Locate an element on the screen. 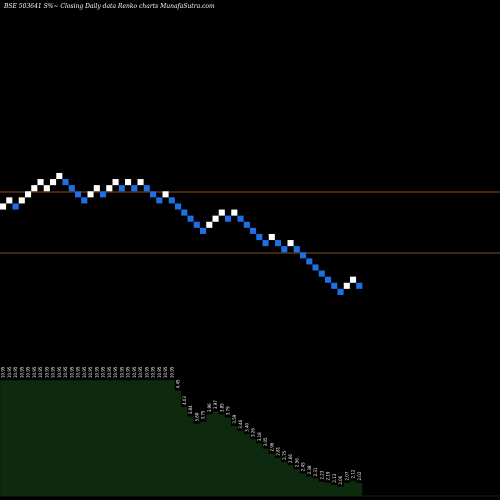 The width and height of the screenshot is (500, 500). lower-panel-label: 4.45 is located at coordinates (178, 383).